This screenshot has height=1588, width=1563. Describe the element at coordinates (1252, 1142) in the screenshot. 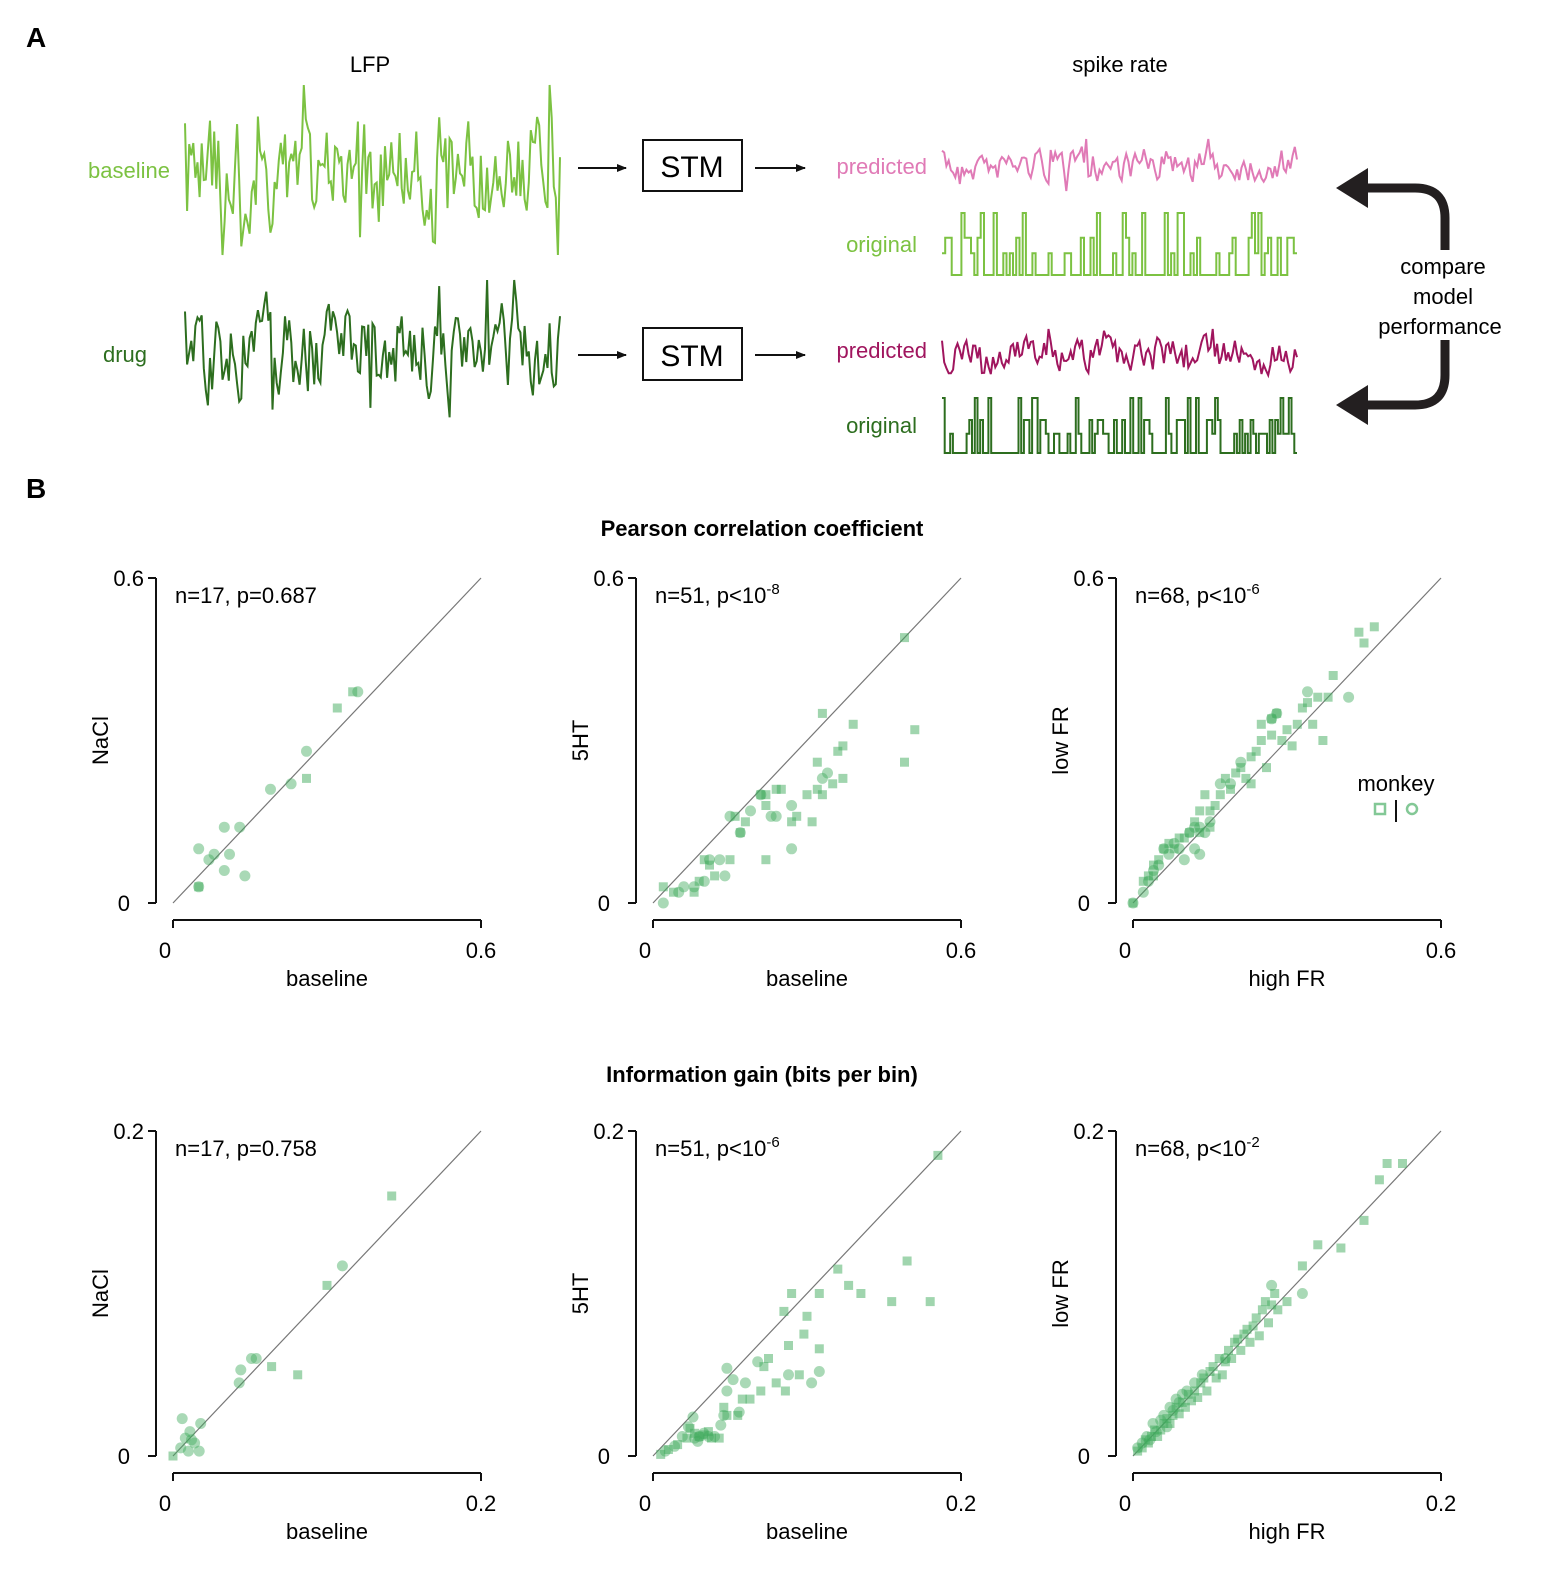

I see `stat-exponent: -2` at that location.